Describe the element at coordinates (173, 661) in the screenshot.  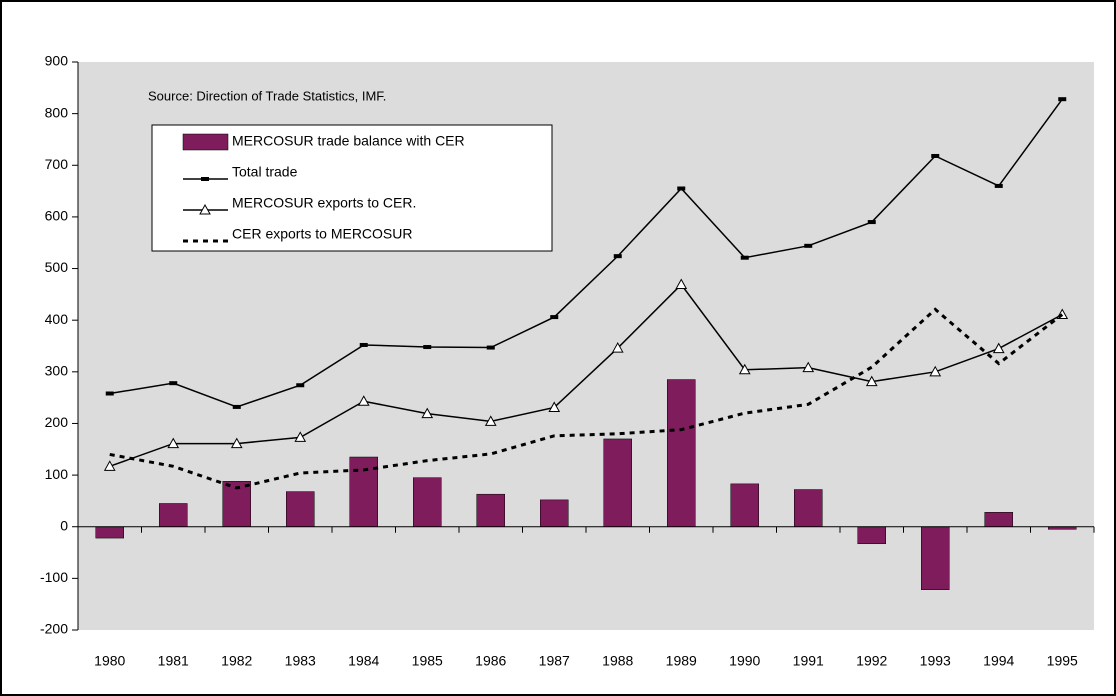
I see `x-tick-label: 1981` at that location.